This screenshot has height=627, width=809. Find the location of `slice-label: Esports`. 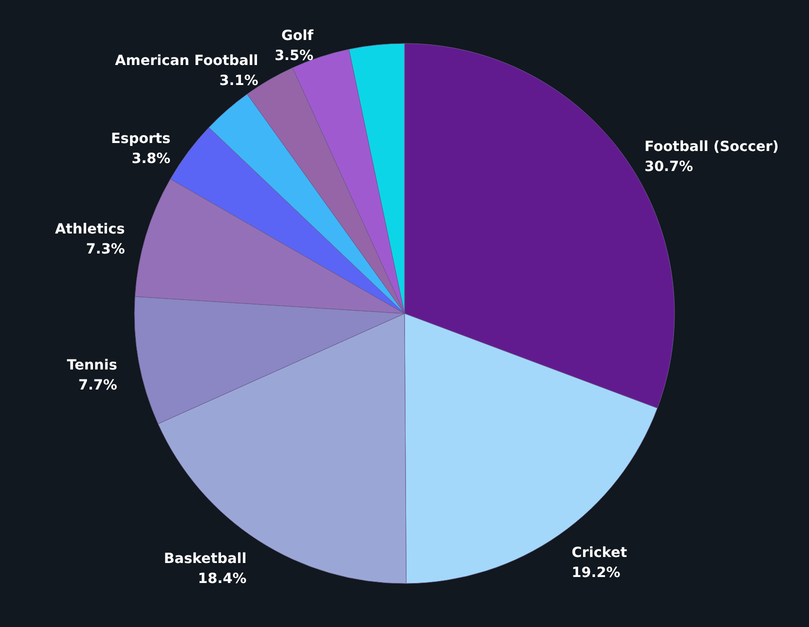

slice-label: Esports is located at coordinates (140, 138).